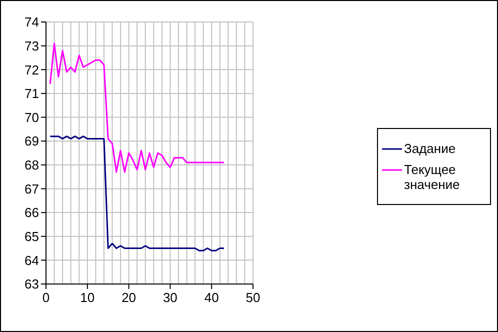 This screenshot has height=332, width=498. I want to click on y-tick-label: 71, so click(31, 94).